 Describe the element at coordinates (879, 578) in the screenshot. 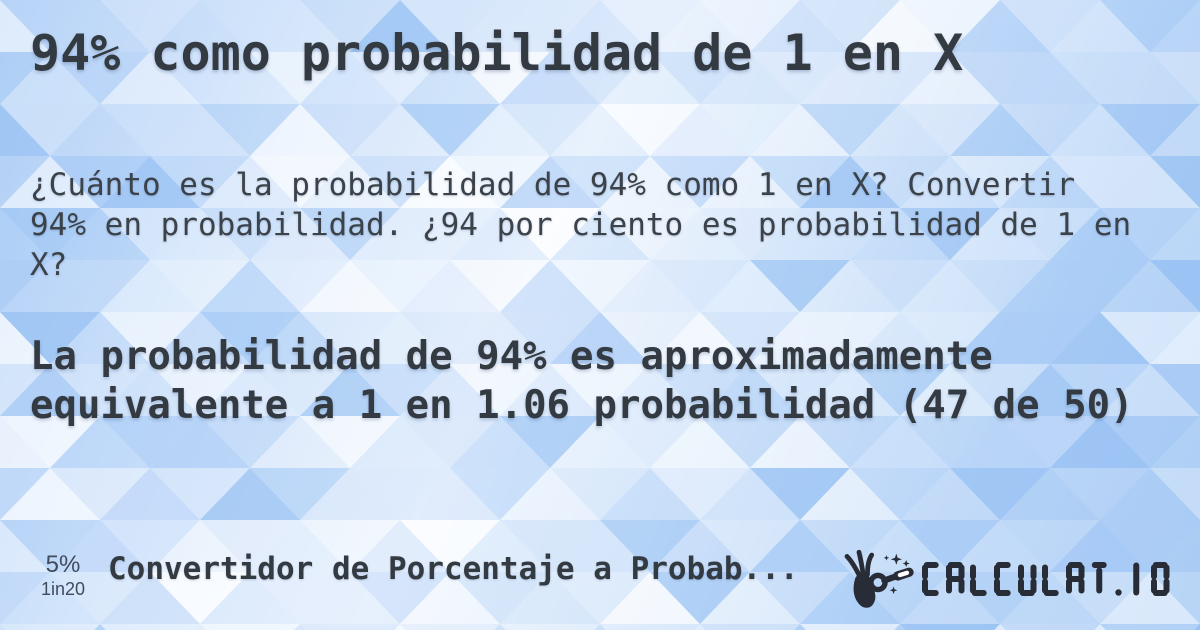

I see `magic-wand-hand-icon` at that location.